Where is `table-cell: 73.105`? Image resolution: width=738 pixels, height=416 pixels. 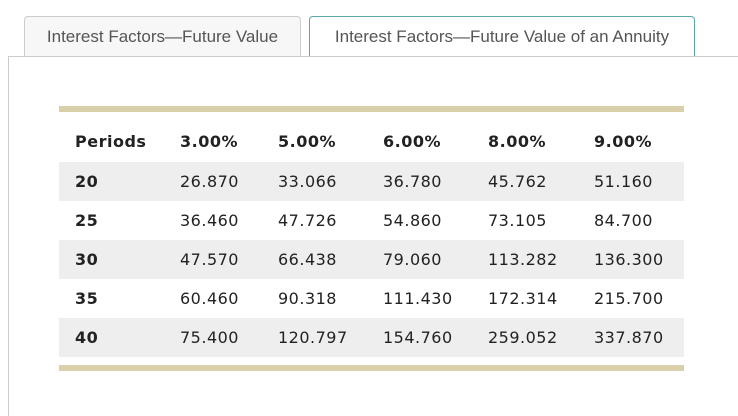 table-cell: 73.105 is located at coordinates (517, 220).